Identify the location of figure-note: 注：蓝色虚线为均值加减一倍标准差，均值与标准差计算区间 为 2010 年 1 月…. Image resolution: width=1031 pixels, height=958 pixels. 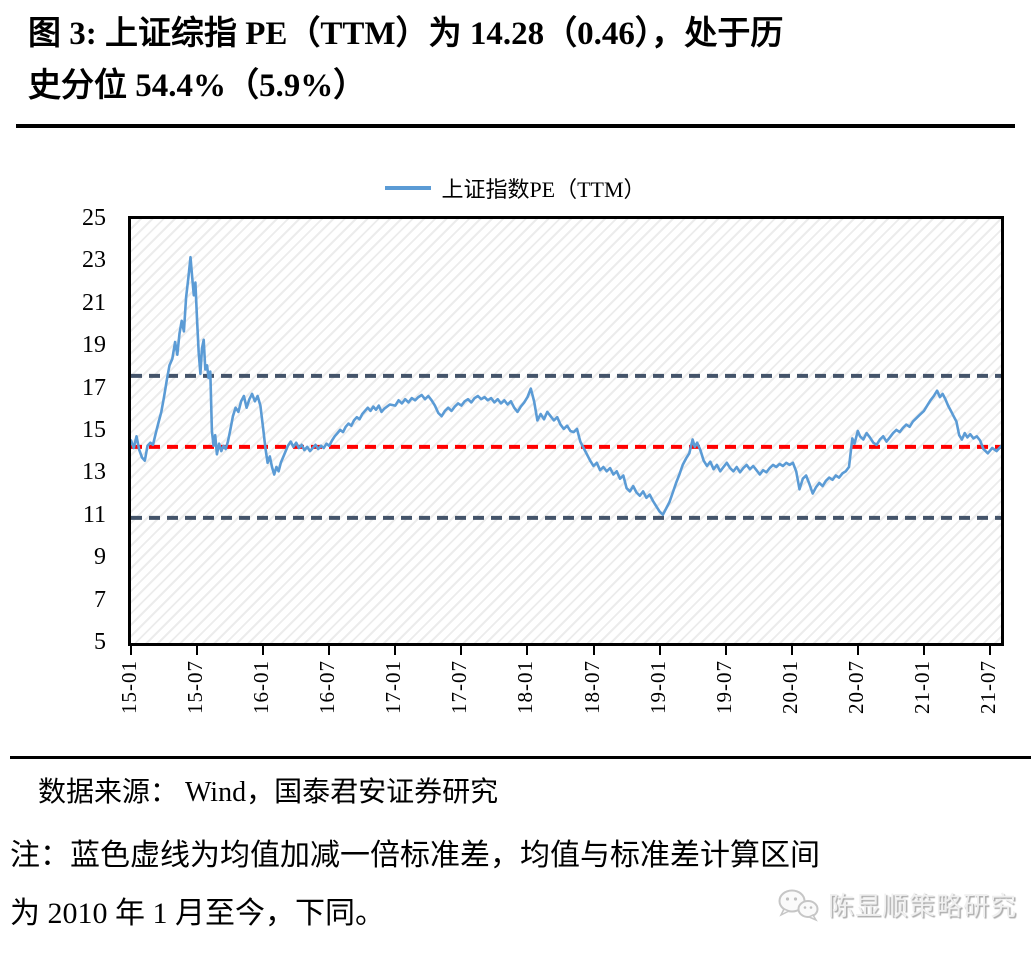
(513, 885).